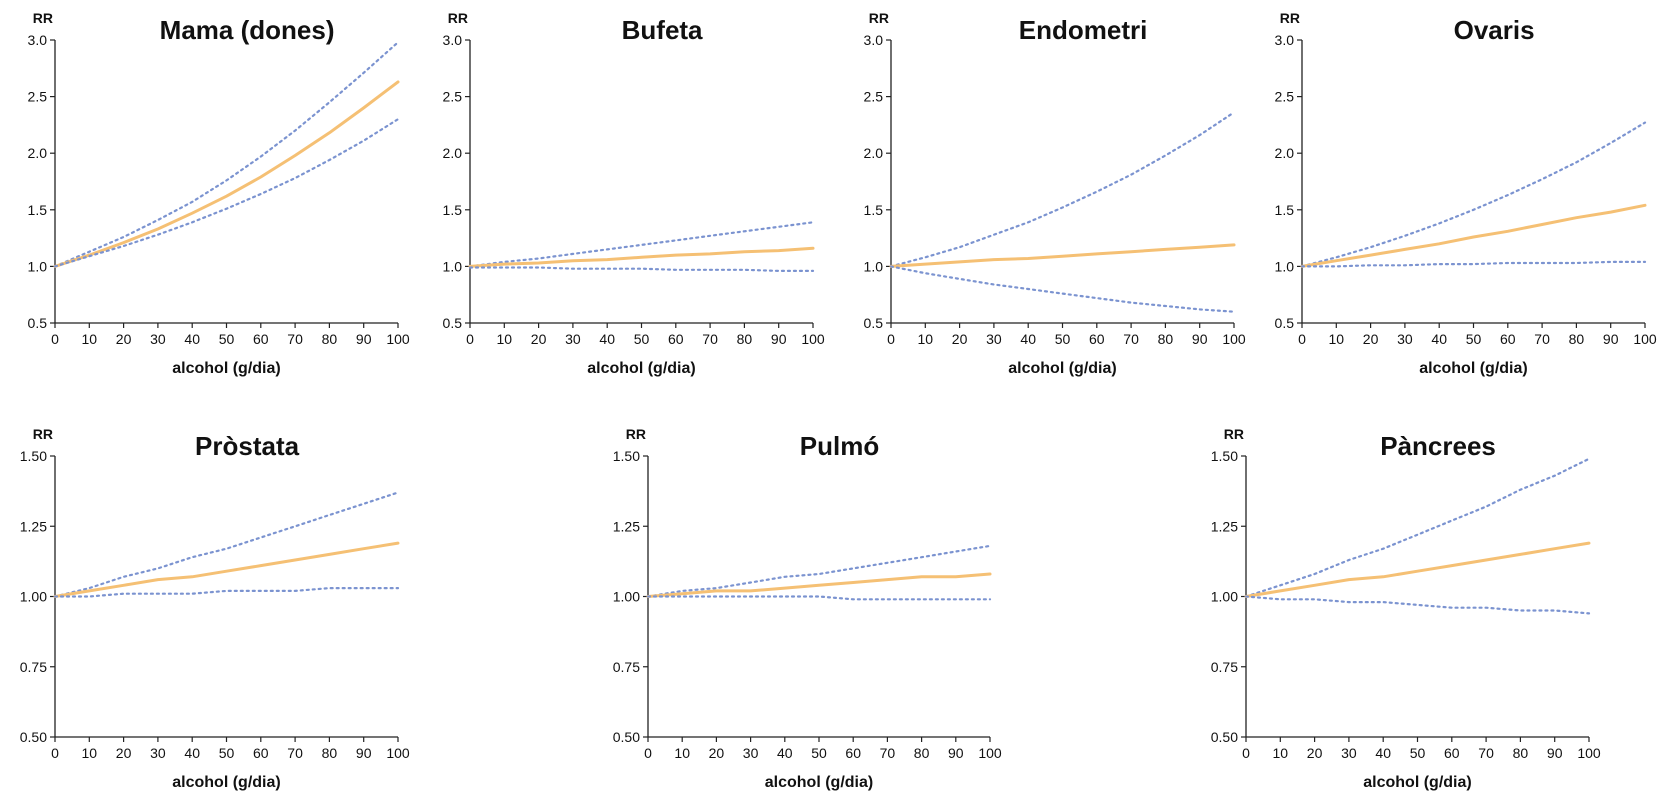 Image resolution: width=1664 pixels, height=810 pixels. Describe the element at coordinates (247, 30) in the screenshot. I see `chart-title: Mama (dones)` at that location.